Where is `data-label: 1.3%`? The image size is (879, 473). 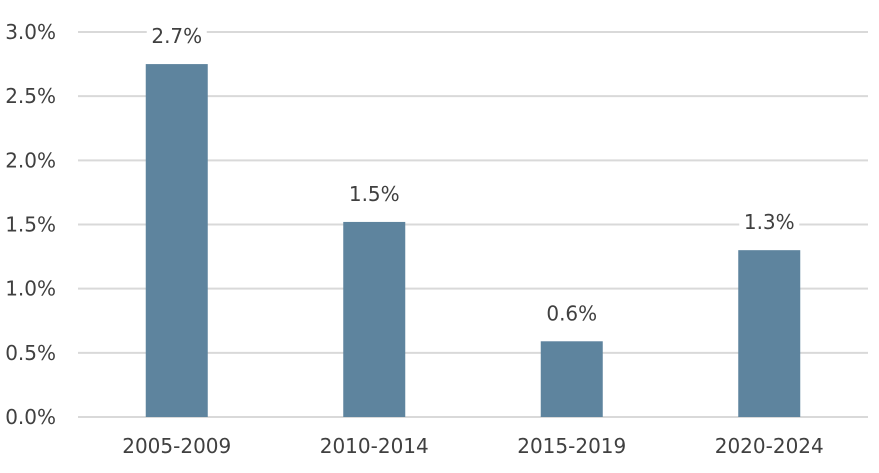 data-label: 1.3% is located at coordinates (769, 222).